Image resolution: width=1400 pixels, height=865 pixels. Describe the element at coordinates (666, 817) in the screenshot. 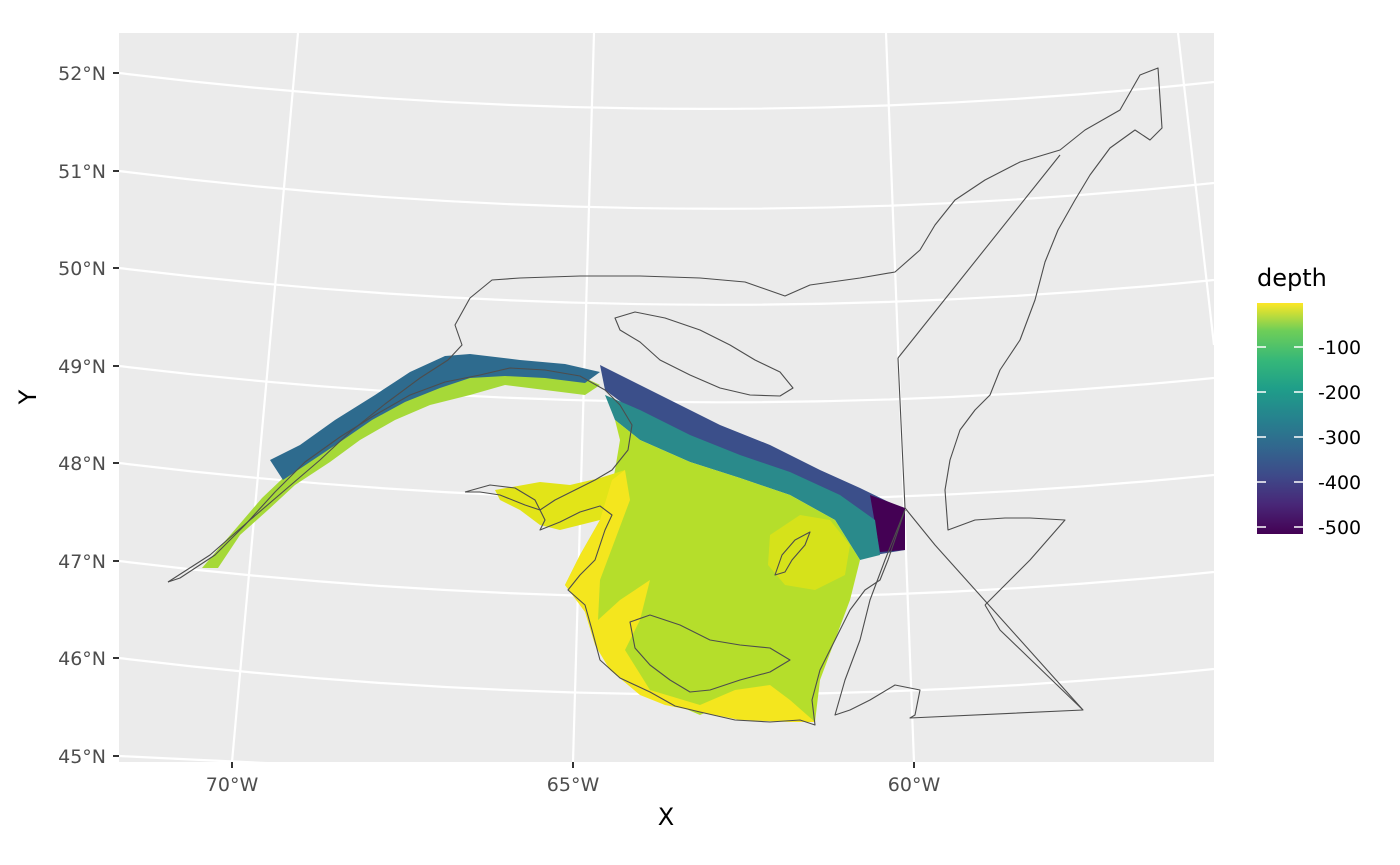

I see `x-axis-title: X` at that location.